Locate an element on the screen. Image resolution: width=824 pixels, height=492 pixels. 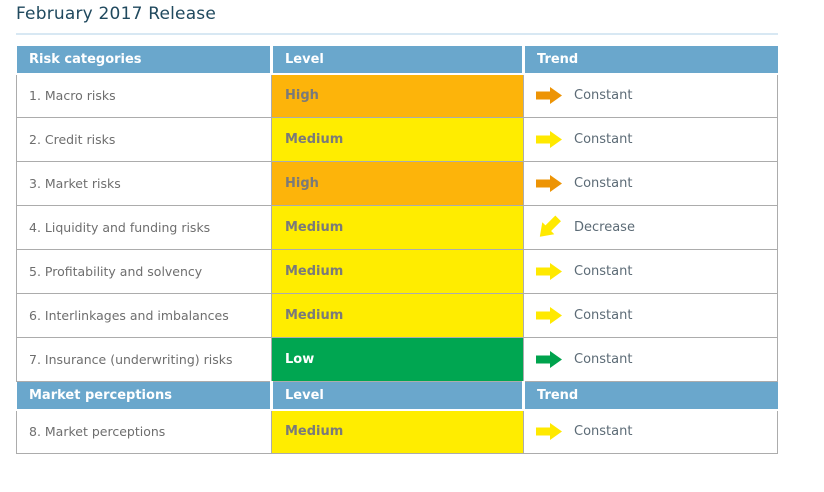
risk-category-cell: 4. Liquidity and funding risks is located at coordinates (144, 227).